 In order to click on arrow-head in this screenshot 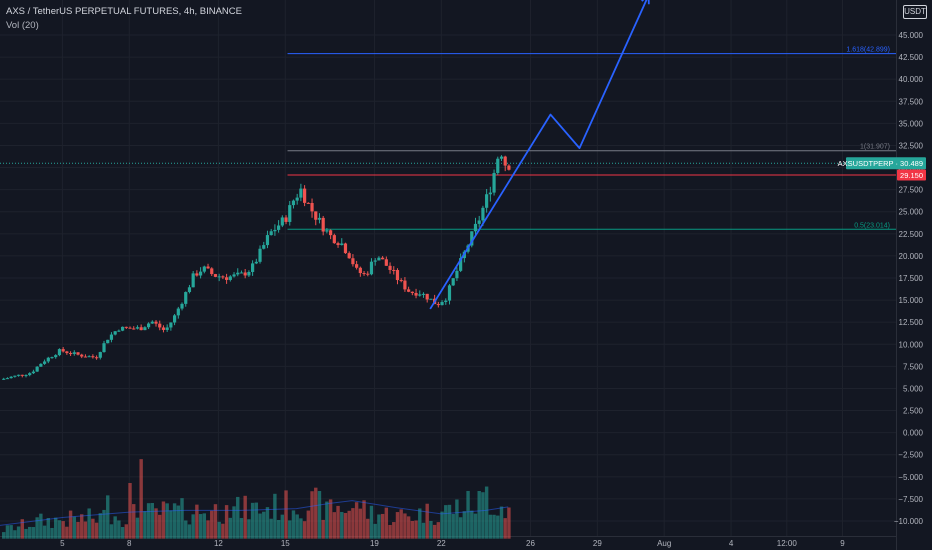, I will do `click(645, 2)`.